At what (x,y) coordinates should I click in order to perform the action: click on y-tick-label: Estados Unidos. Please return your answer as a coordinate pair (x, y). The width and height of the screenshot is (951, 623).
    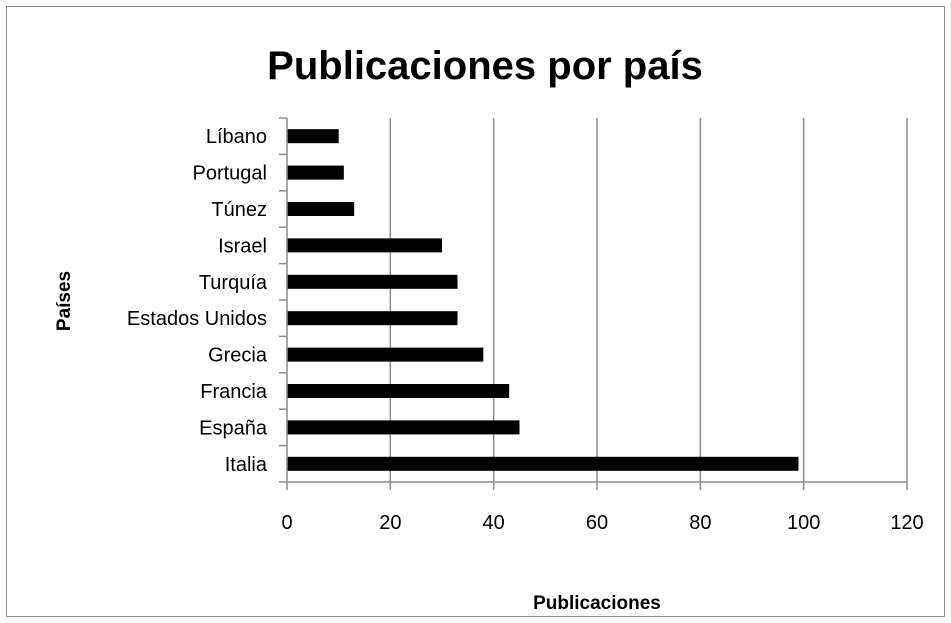
    Looking at the image, I should click on (197, 319).